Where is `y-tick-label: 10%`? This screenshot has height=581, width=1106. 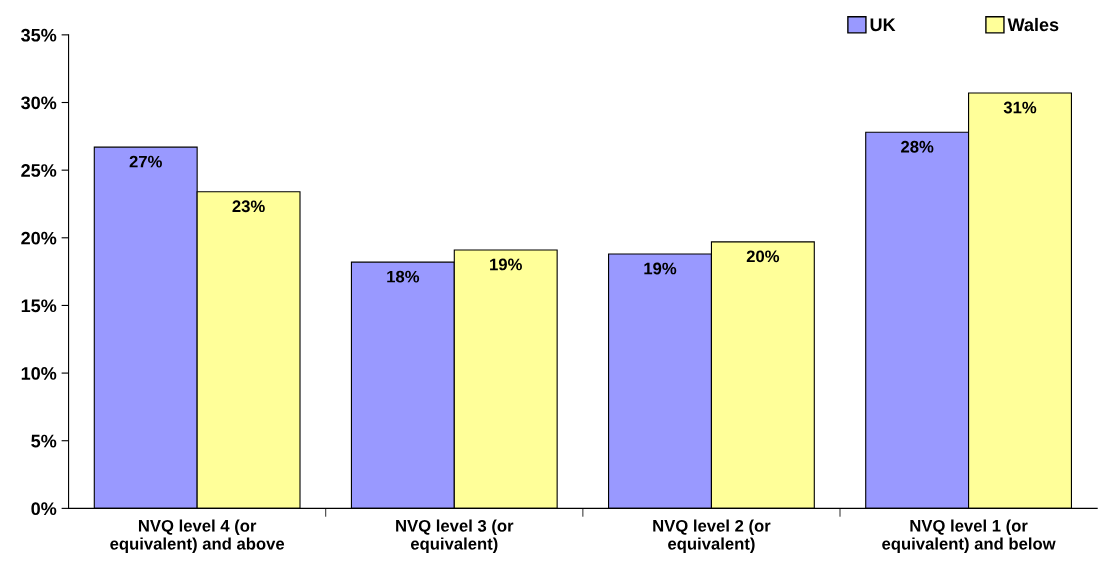
y-tick-label: 10% is located at coordinates (39, 373).